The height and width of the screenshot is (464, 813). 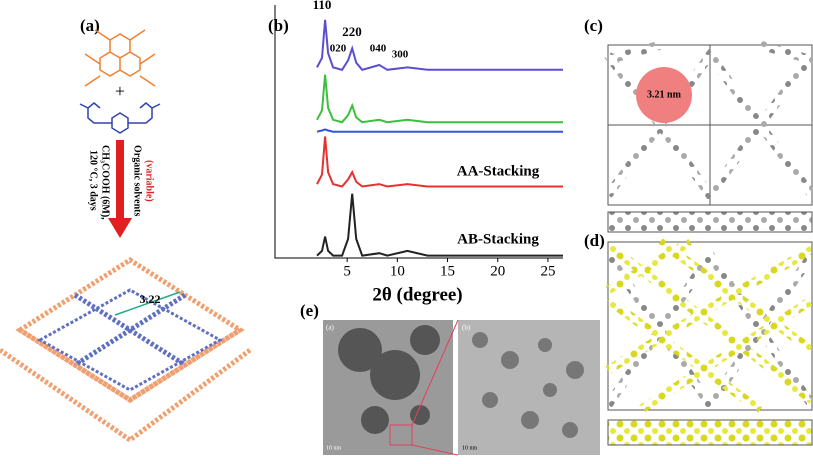 What do you see at coordinates (400, 55) in the screenshot?
I see `annotation: 300` at bounding box center [400, 55].